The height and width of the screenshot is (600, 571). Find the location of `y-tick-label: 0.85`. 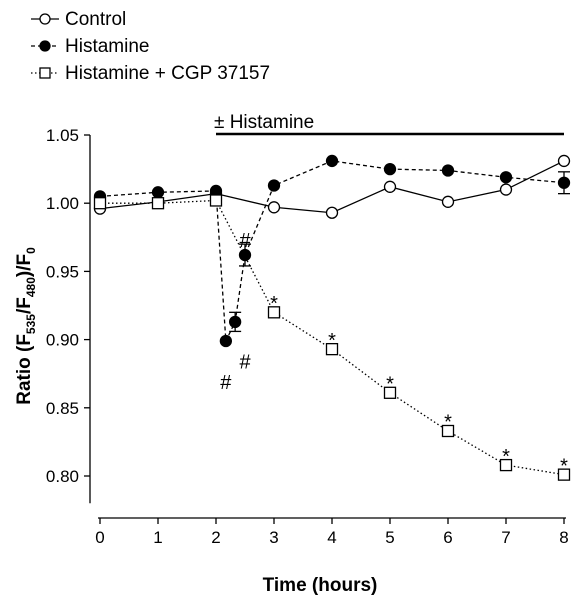

y-tick-label: 0.85 is located at coordinates (62, 408).